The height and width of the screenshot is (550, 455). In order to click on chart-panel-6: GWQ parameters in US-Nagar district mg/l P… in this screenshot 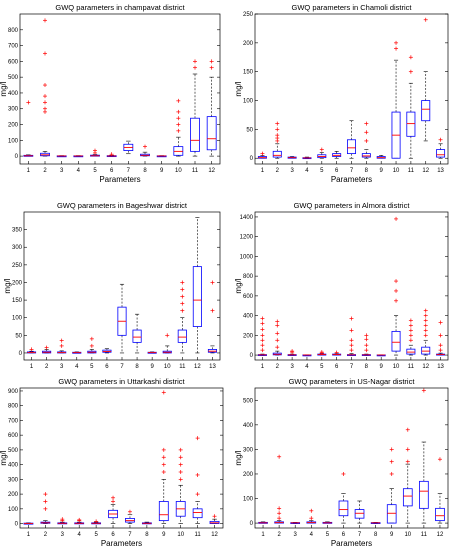, I will do `click(341, 462)`.